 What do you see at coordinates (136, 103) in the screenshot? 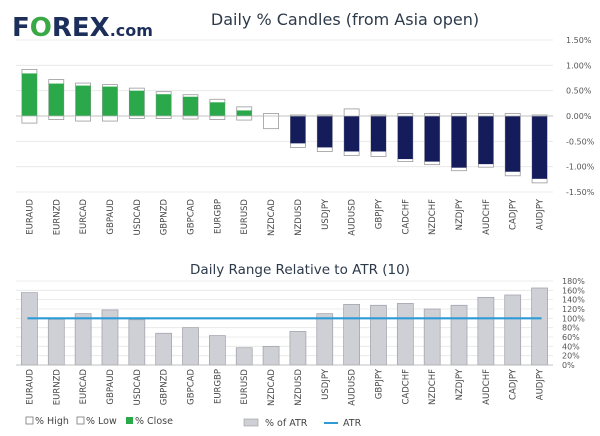
I see `candle-usdcad` at bounding box center [136, 103].